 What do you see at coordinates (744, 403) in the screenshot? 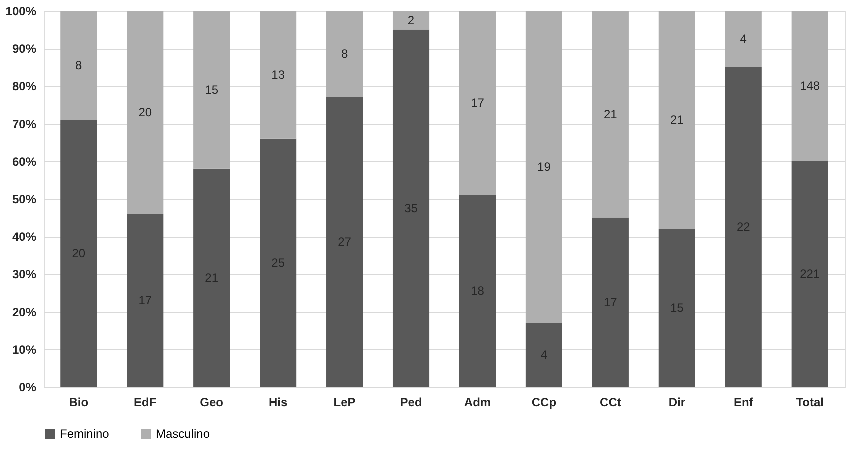
I see `x-tick-label: Enf` at bounding box center [744, 403].